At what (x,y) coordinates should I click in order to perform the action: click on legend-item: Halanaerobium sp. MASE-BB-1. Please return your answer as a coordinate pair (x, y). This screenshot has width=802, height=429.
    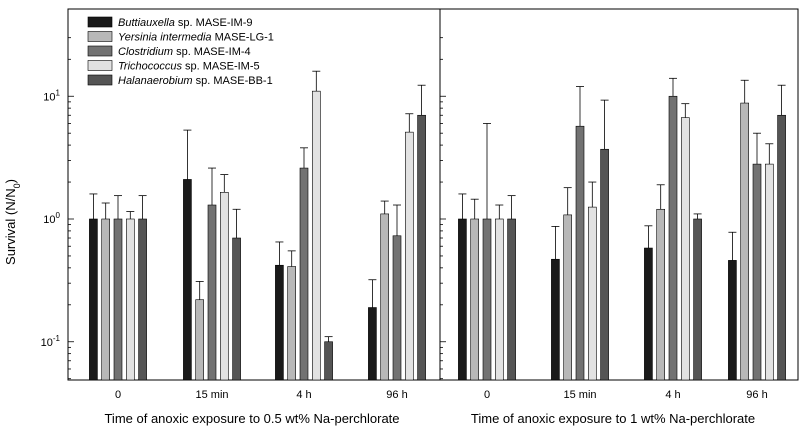
    Looking at the image, I should click on (180, 80).